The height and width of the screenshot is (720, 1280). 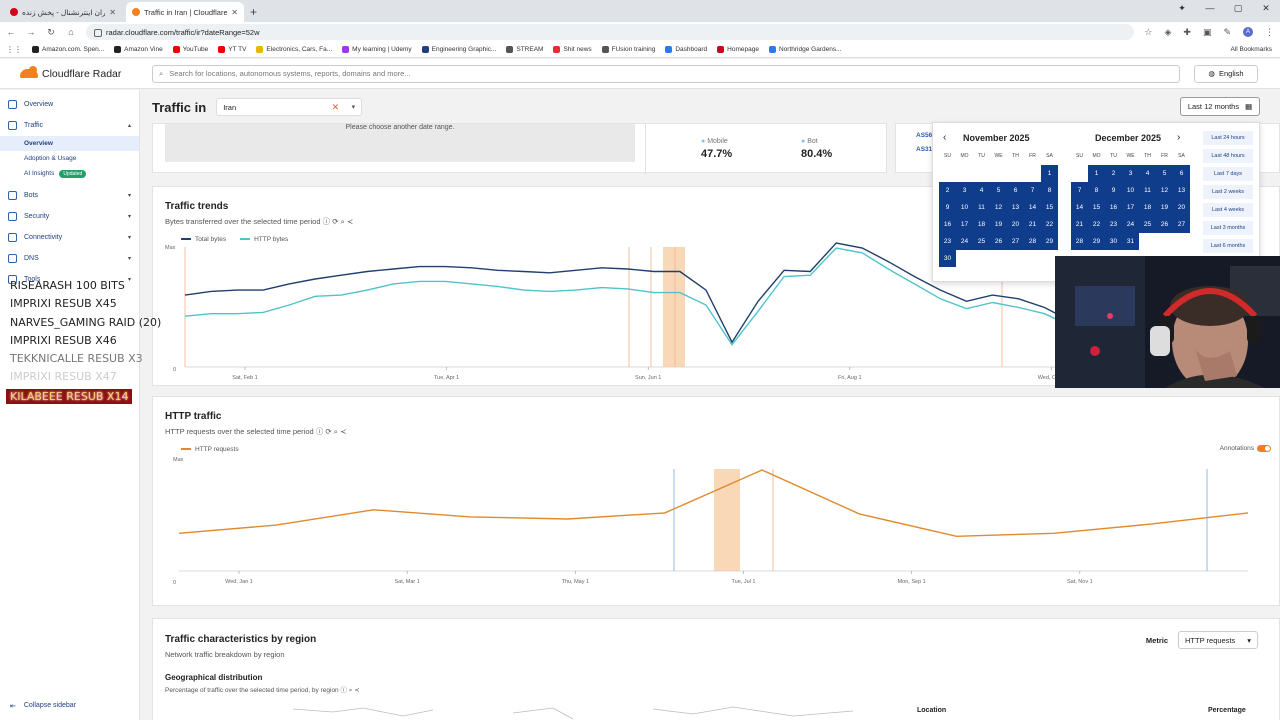 What do you see at coordinates (1113, 207) in the screenshot?
I see `calendar-day: 16` at bounding box center [1113, 207].